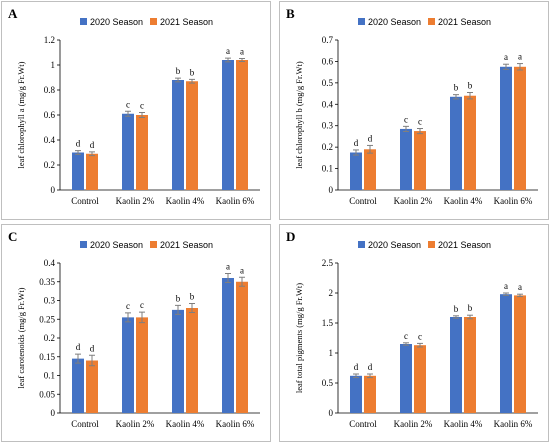  Describe the element at coordinates (328, 323) in the screenshot. I see `y-tick-label: 1.5` at that location.